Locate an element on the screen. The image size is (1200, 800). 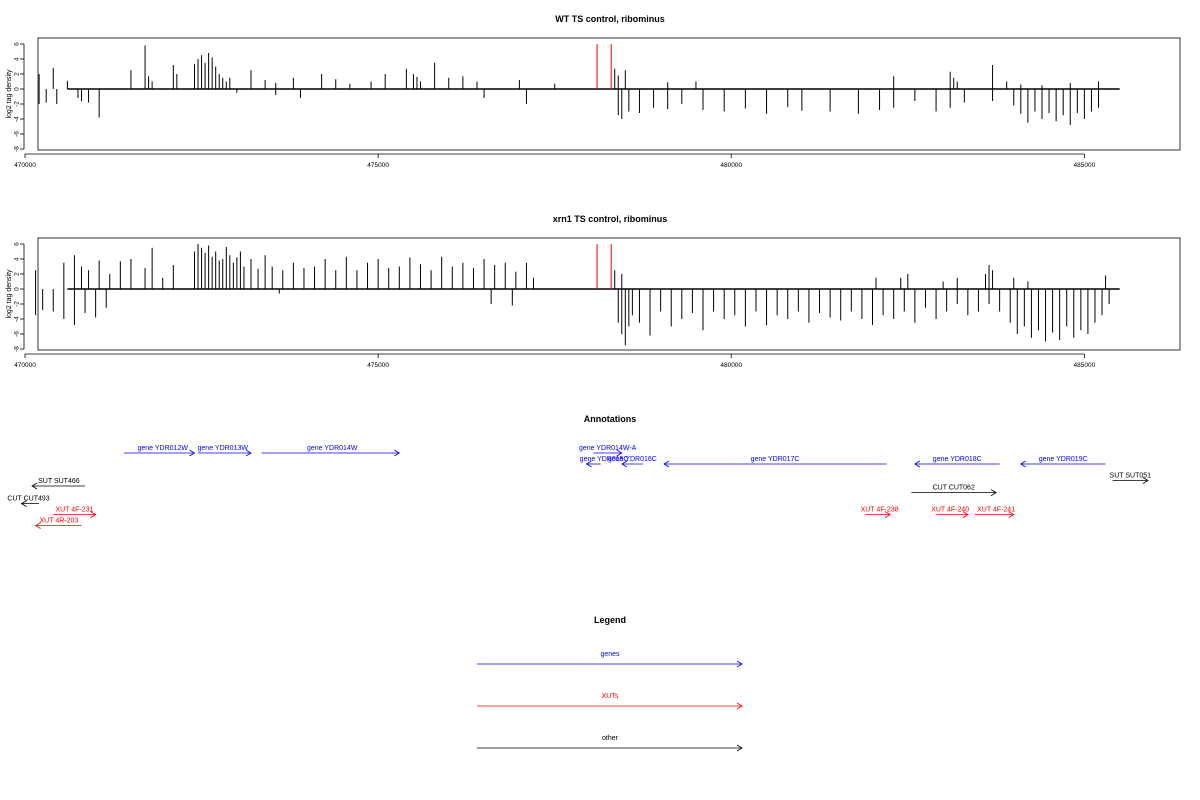
feature-gene-ydr019c: gene YDR019C is located at coordinates (1063, 462).